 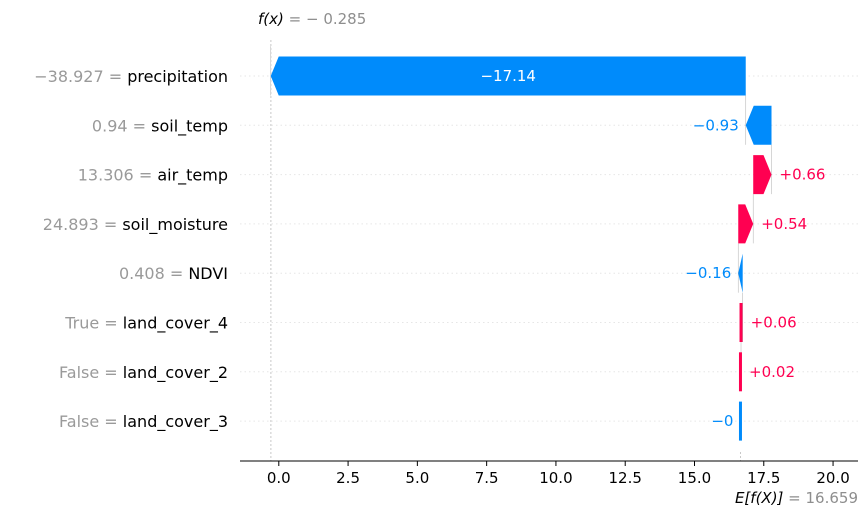 I want to click on feature-name: land_cover_3, so click(x=175, y=422).